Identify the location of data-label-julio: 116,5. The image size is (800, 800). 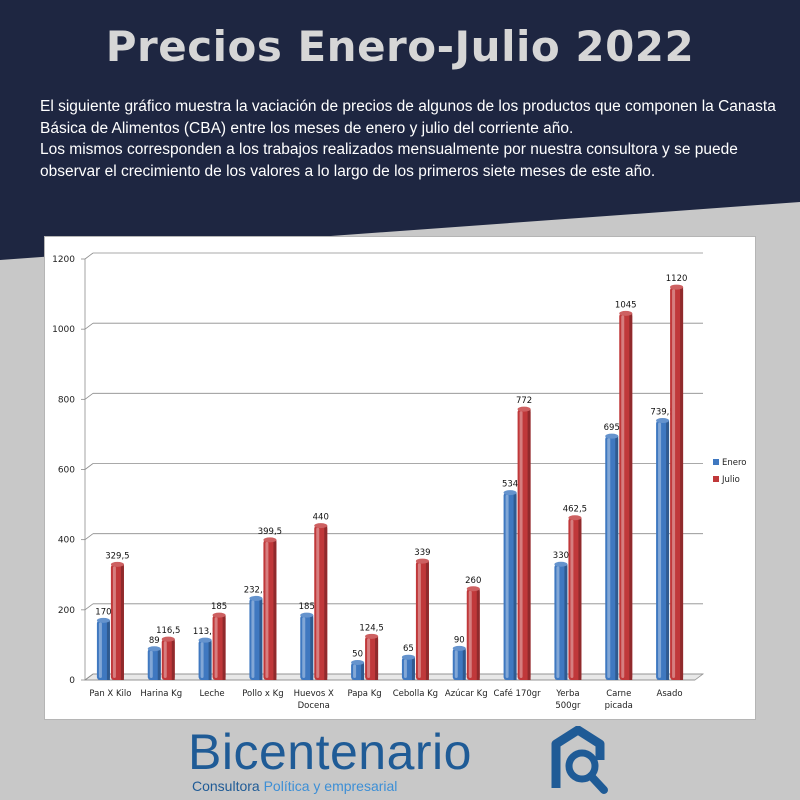
(168, 631).